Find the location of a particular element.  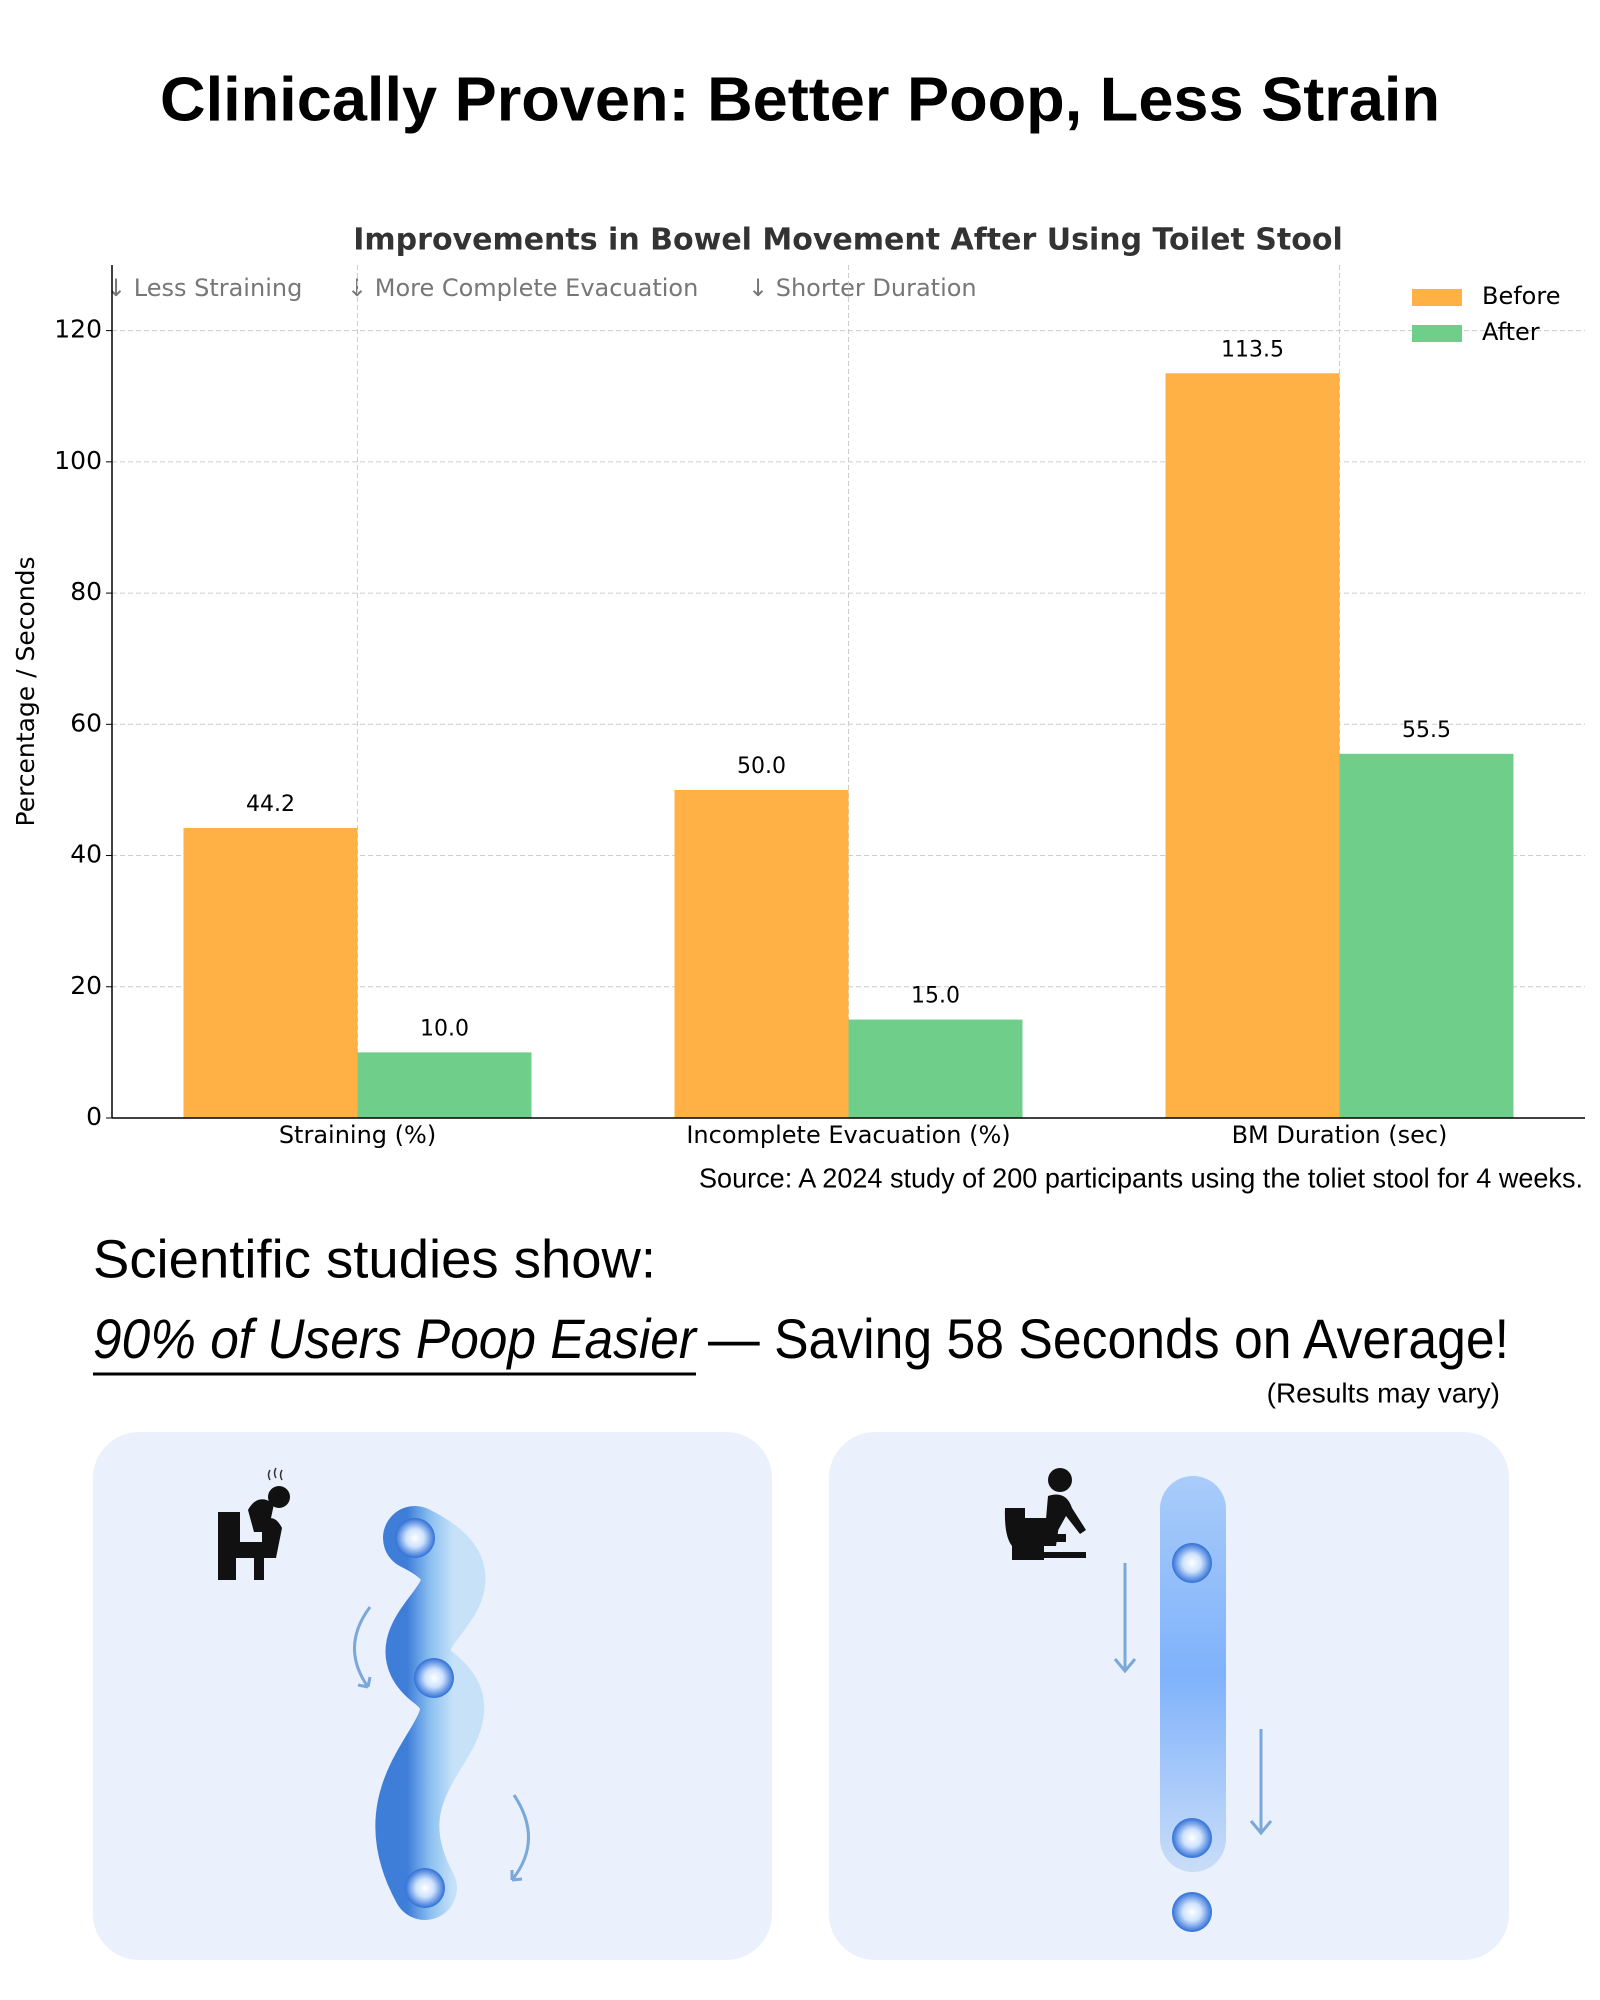

x-tick-label: Straining (%) is located at coordinates (357, 1135).